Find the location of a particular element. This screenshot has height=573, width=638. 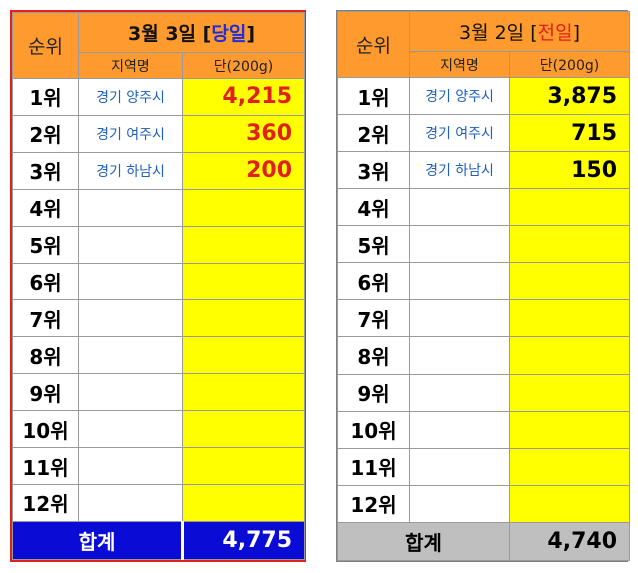

table-row: 3위 경기 하남시 200 is located at coordinates (159, 170).